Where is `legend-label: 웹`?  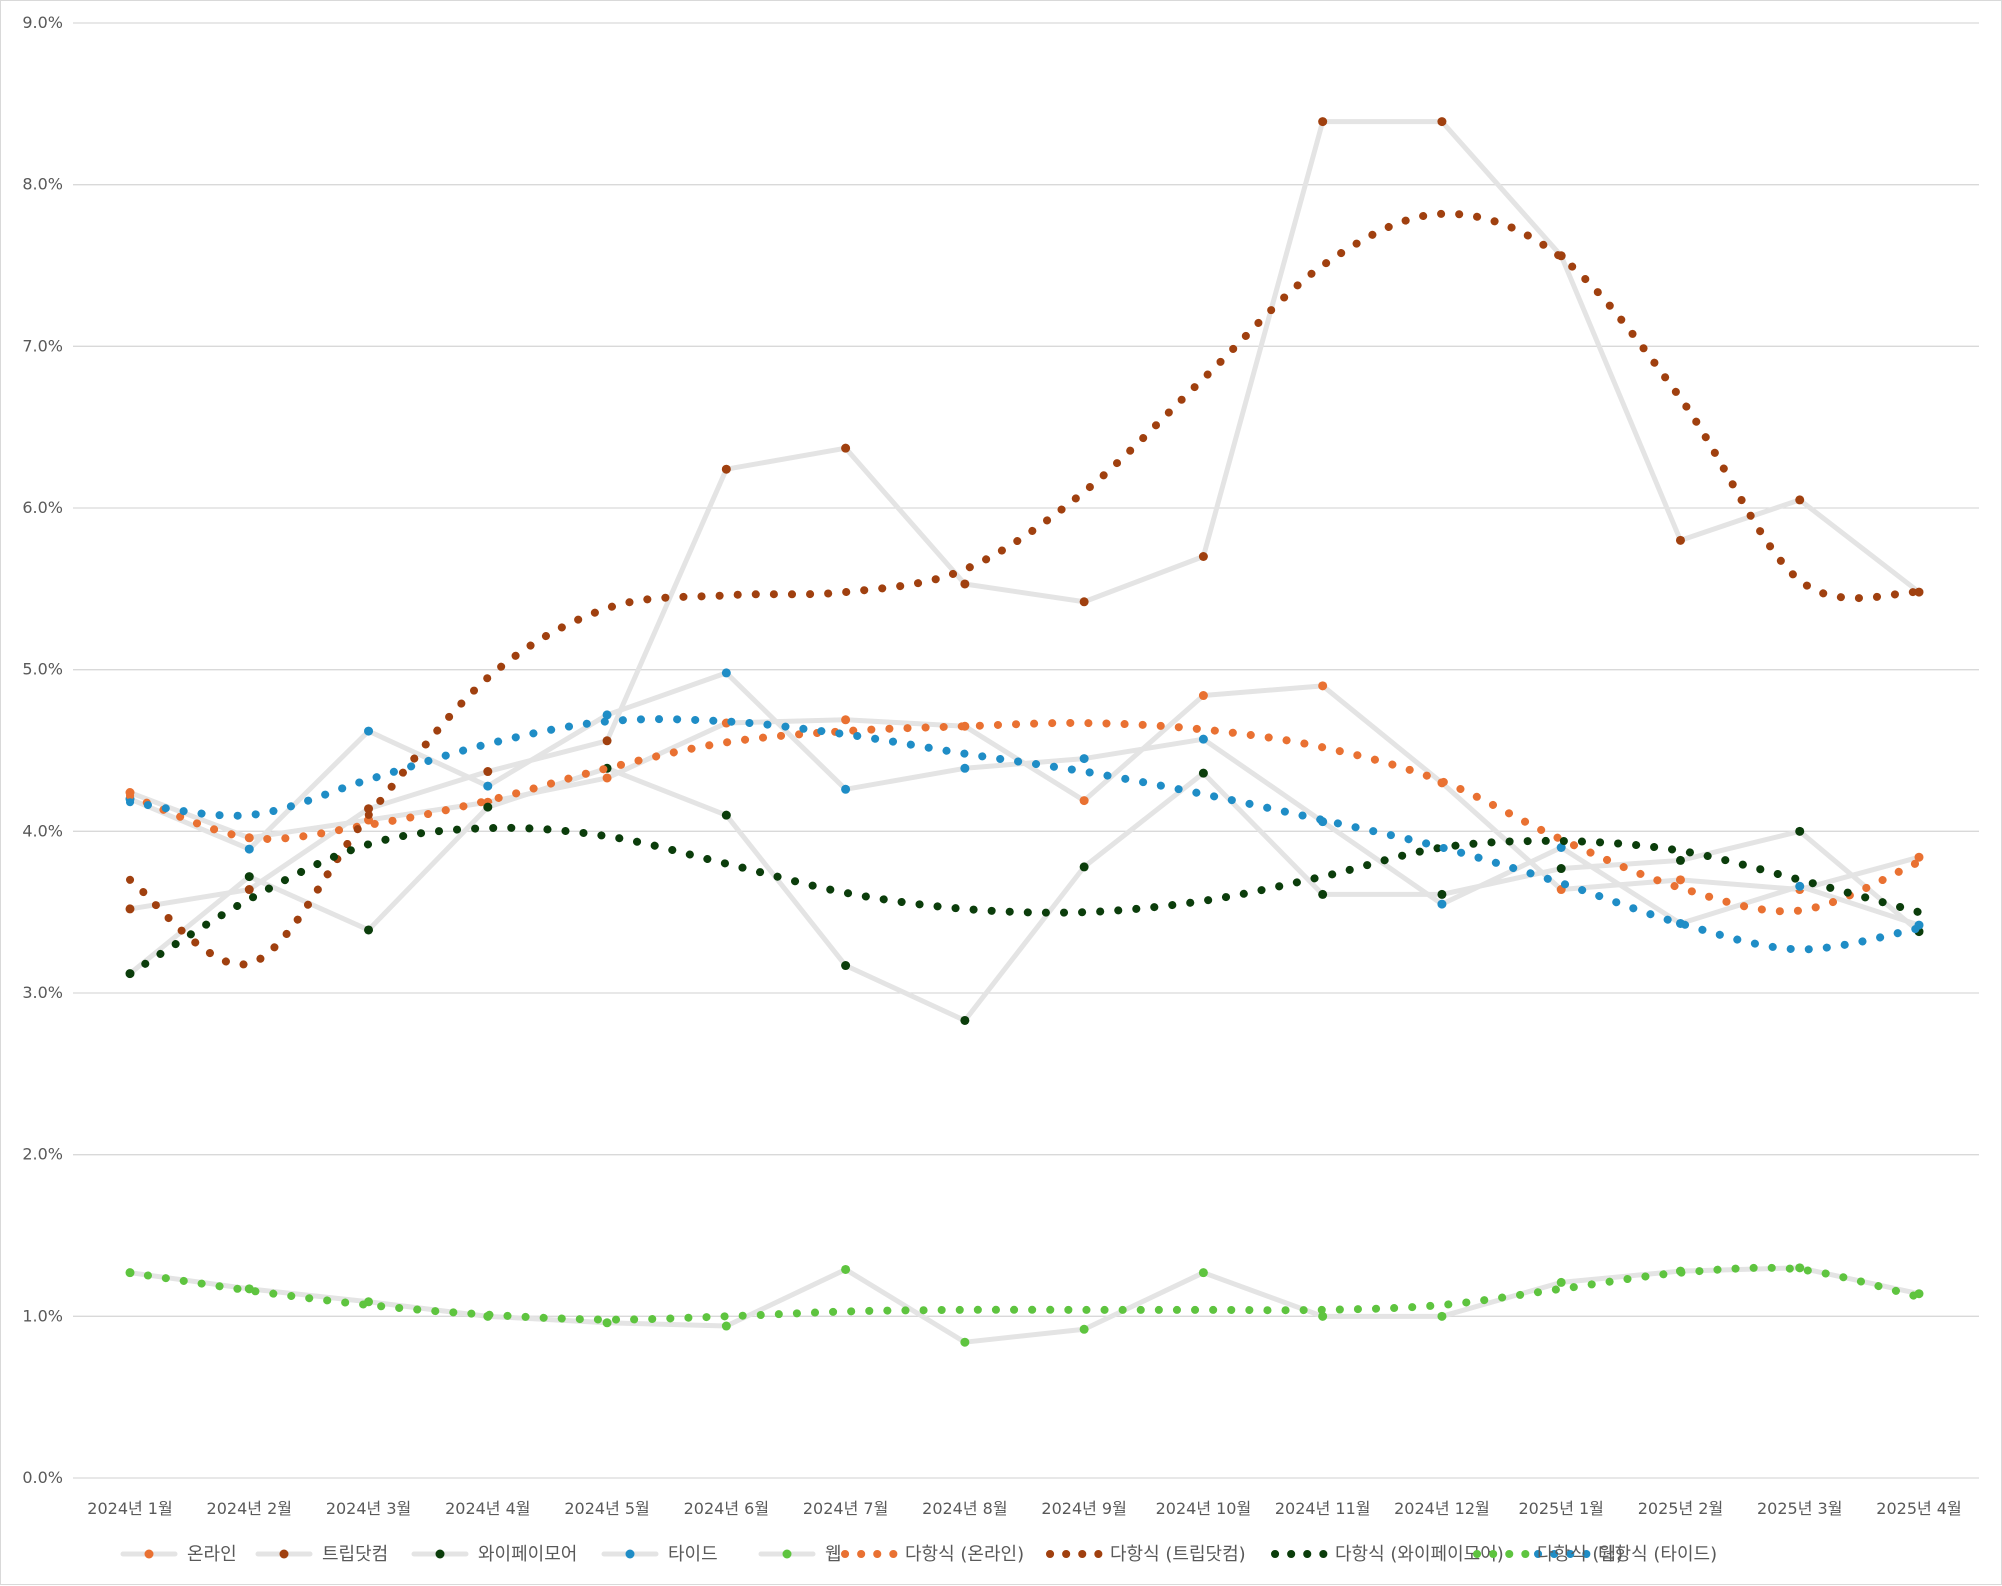 legend-label: 웹 is located at coordinates (833, 1554).